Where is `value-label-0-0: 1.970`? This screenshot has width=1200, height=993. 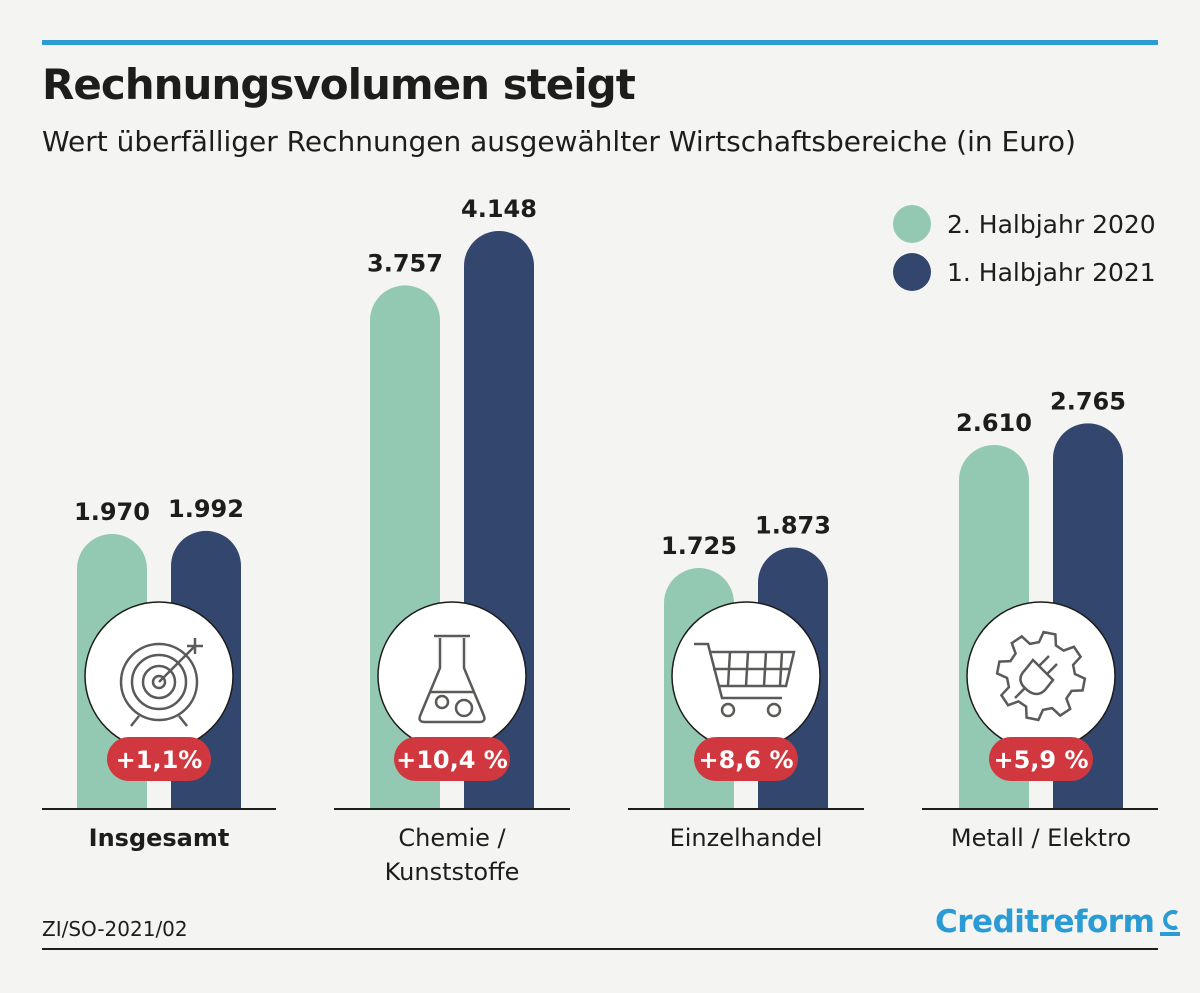
value-label-0-0: 1.970 is located at coordinates (112, 512).